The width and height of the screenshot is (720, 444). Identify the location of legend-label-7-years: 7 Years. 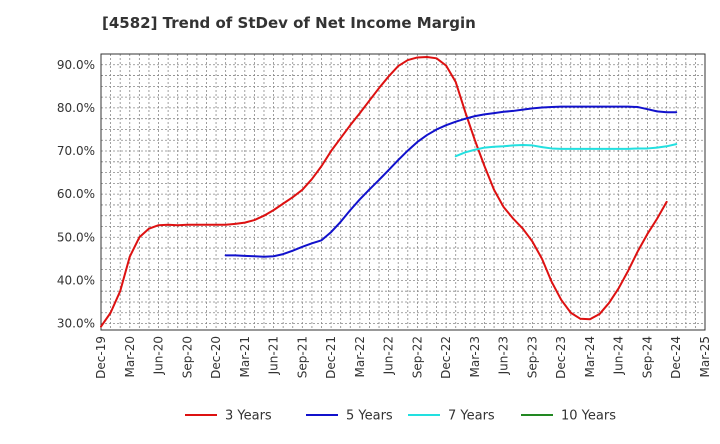
(471, 416).